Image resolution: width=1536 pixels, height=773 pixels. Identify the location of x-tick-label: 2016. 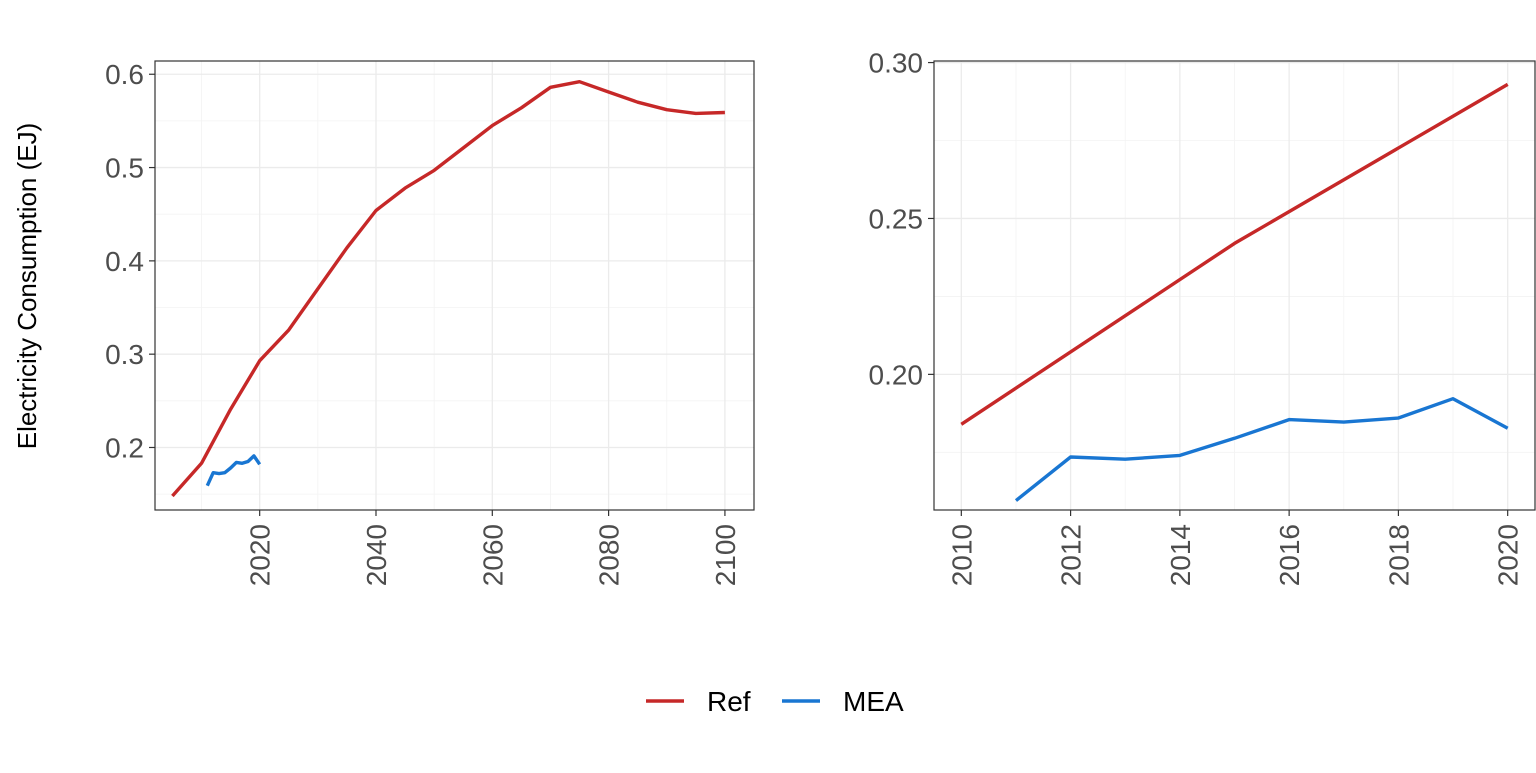
(1289, 555).